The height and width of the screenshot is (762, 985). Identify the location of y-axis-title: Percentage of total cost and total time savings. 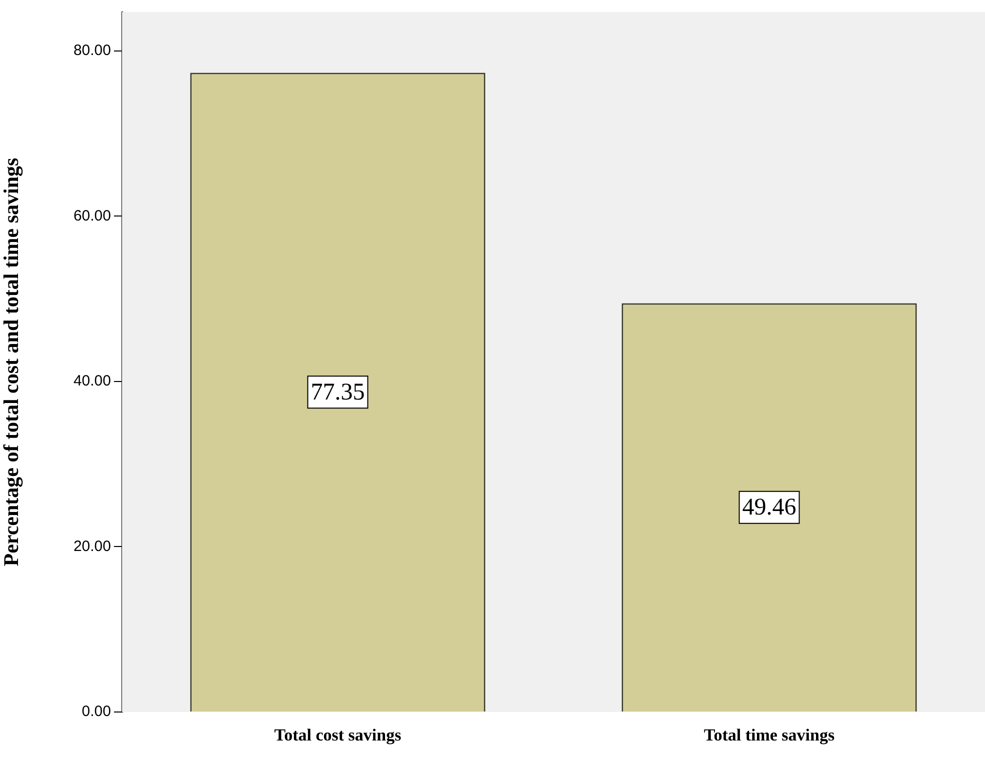
(12, 362).